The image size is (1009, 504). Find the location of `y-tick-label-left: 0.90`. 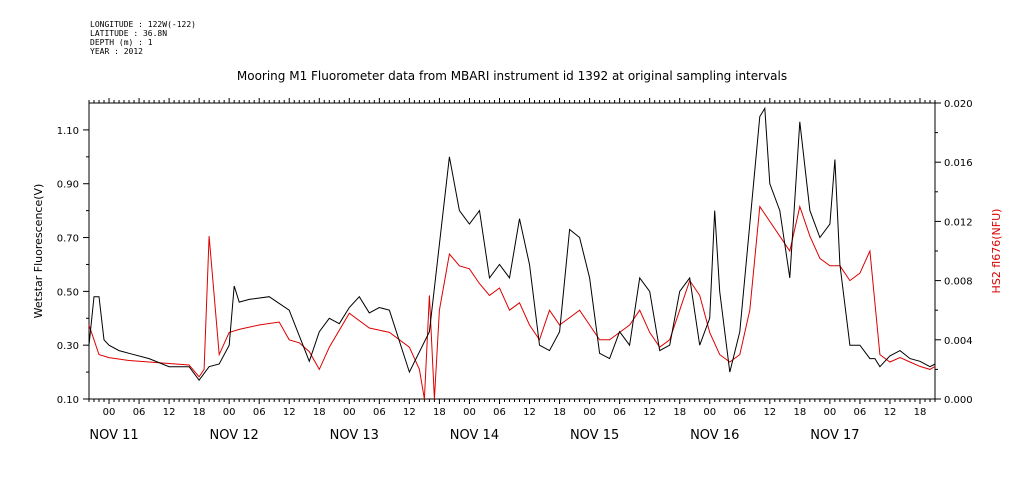

y-tick-label-left: 0.90 is located at coordinates (68, 185).